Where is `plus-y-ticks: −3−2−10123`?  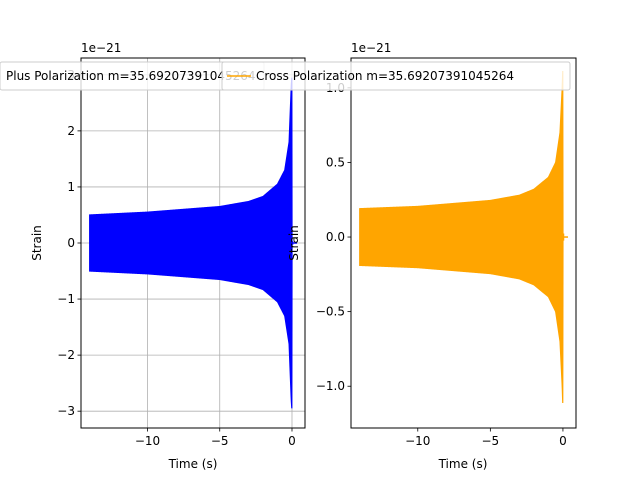
plus-y-ticks: −3−2−10123 is located at coordinates (69, 243).